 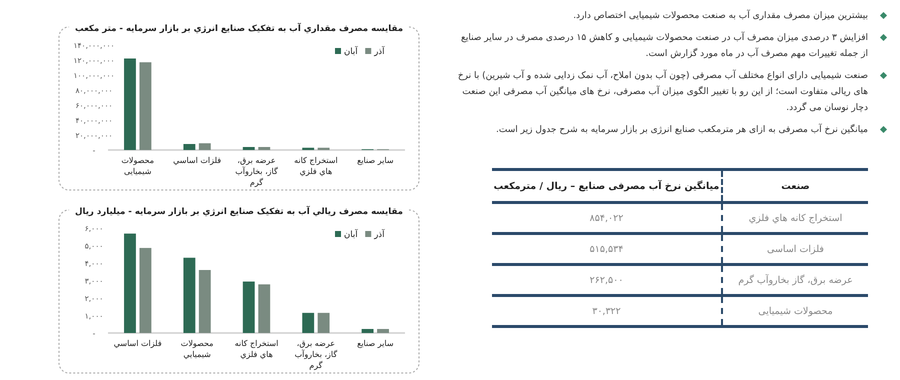 What do you see at coordinates (795, 186) in the screenshot?
I see `text: صنعت` at bounding box center [795, 186].